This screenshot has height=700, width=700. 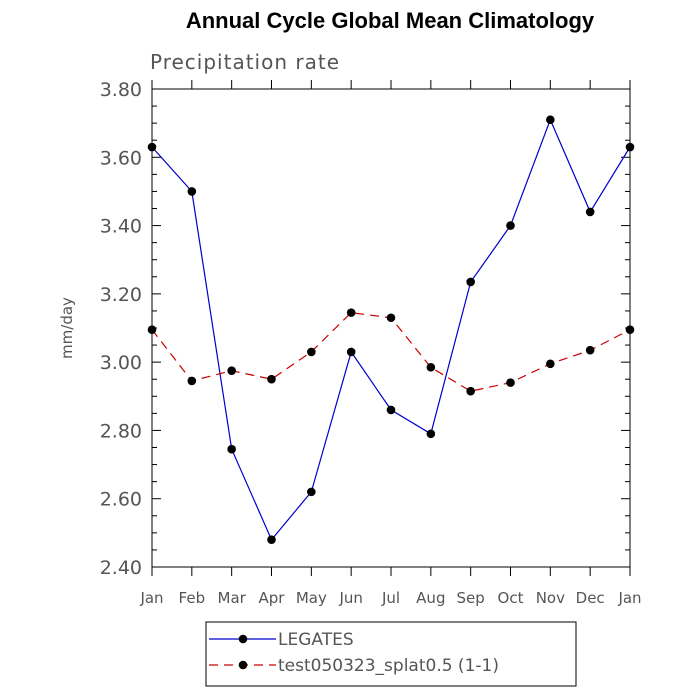 I want to click on x-tick-label: Mar, so click(x=232, y=598).